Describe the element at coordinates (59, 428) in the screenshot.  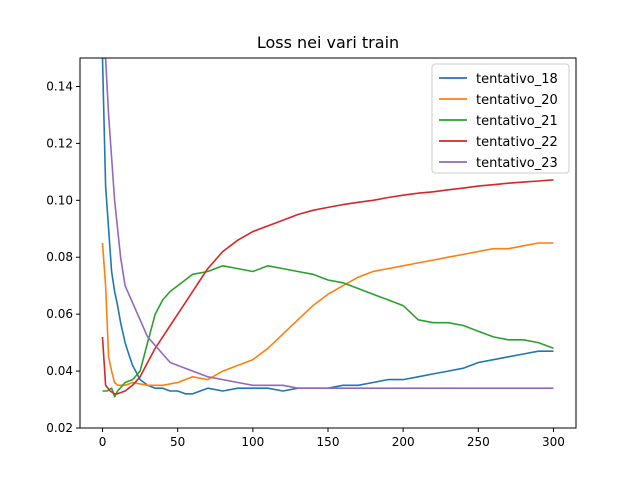
I see `y-tick-label: 0.02` at that location.